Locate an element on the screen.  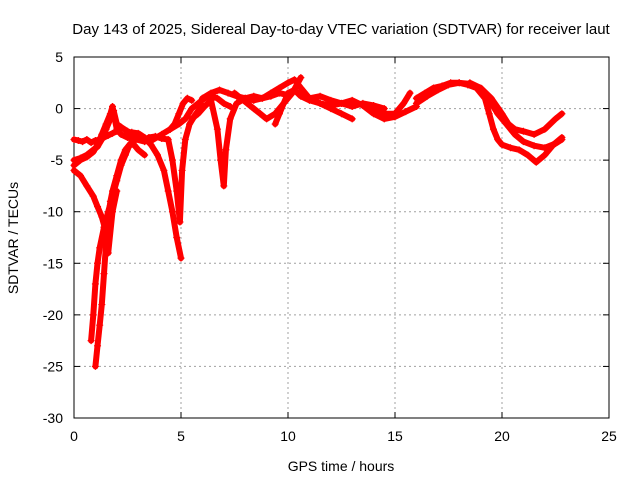
series-line-track-o is located at coordinates (389, 112).